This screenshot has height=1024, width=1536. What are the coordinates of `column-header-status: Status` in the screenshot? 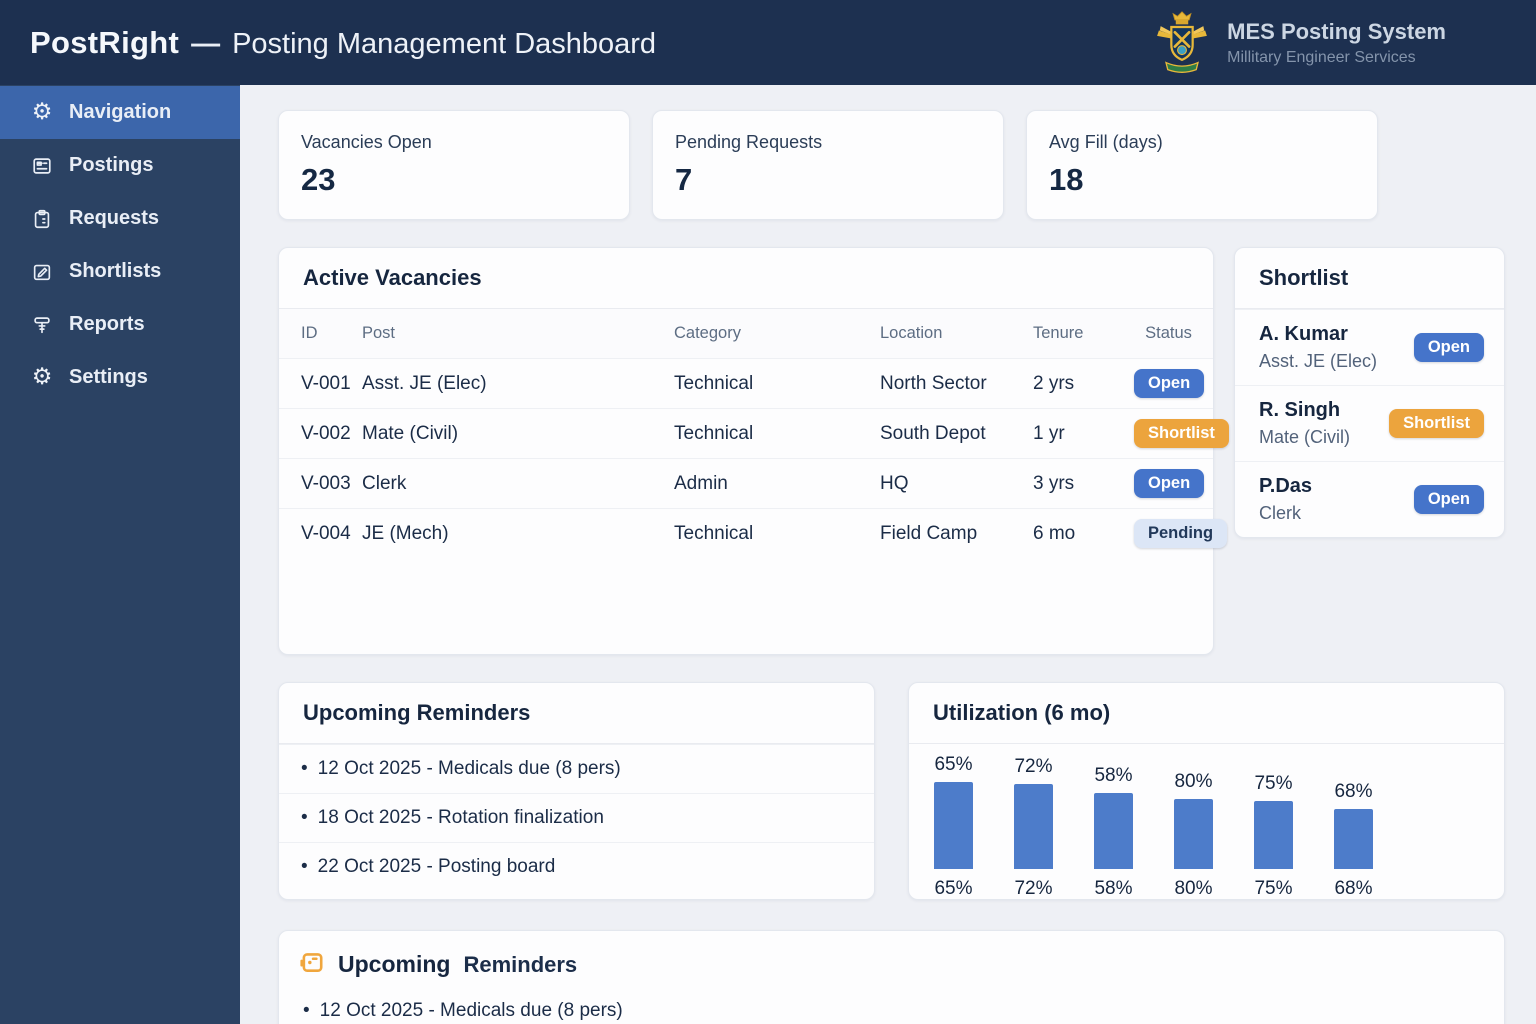 It's located at (1168, 333).